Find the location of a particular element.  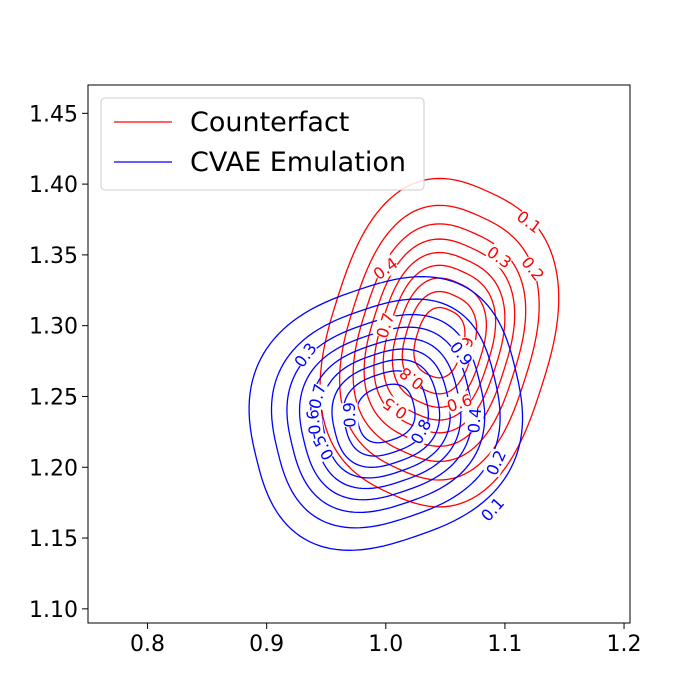

y-tick-label: 1.15 is located at coordinates (53, 539).